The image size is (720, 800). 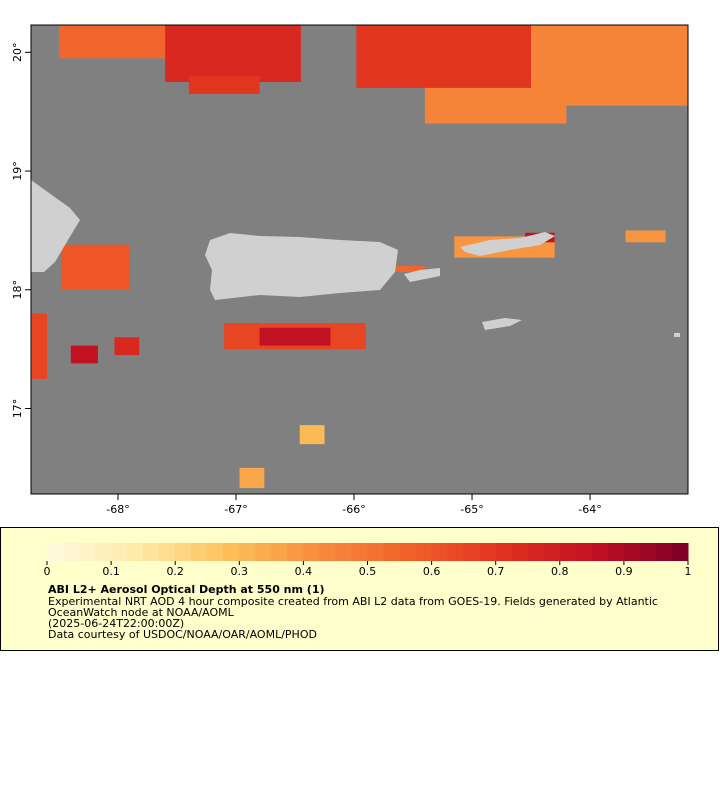 I want to click on colorbar-tick-label: 0.2, so click(x=175, y=571).